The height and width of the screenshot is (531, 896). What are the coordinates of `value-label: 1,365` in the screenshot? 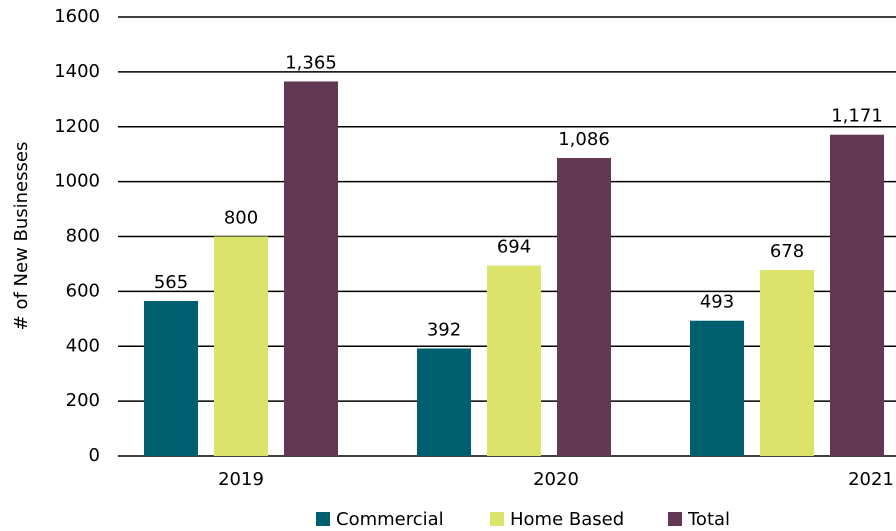 It's located at (311, 62).